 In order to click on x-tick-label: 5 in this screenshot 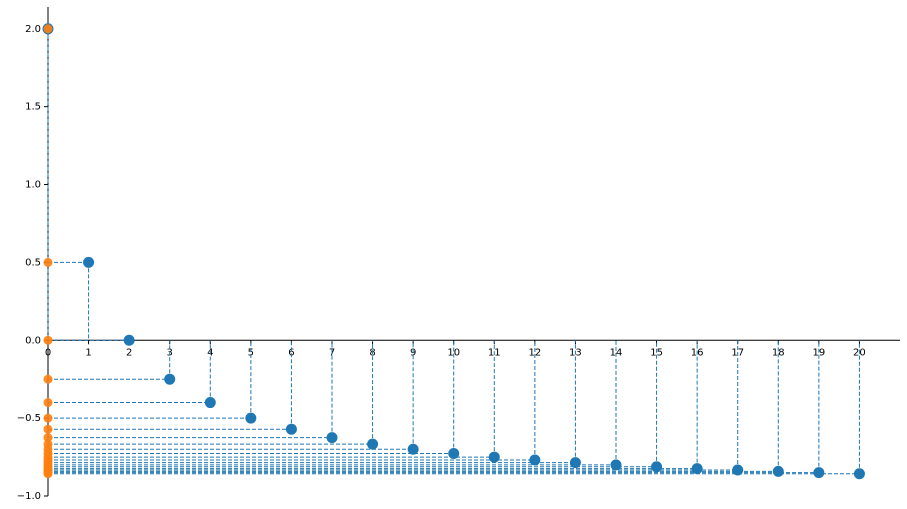, I will do `click(251, 352)`.